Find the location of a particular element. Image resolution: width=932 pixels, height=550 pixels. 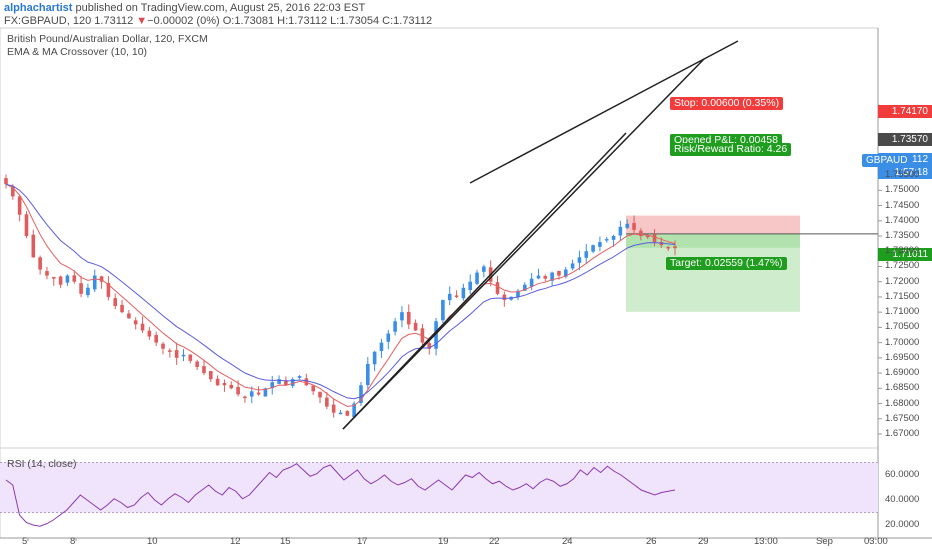

entry-price-box: 1.73570 is located at coordinates (905, 139).